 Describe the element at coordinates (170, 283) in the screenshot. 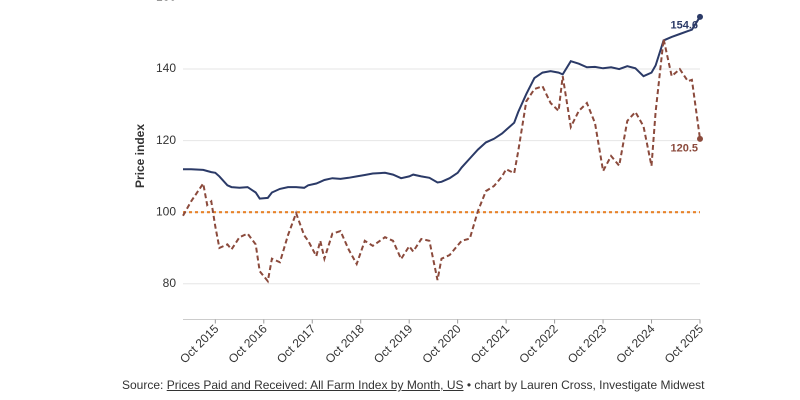

I see `y-tick-label: 80` at that location.